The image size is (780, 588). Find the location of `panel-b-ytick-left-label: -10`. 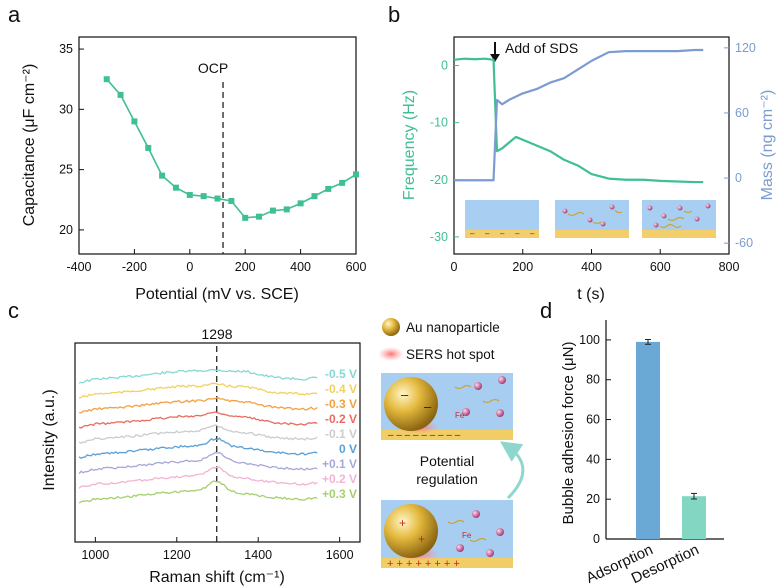

panel-b-ytick-left-label: -10 is located at coordinates (439, 123).